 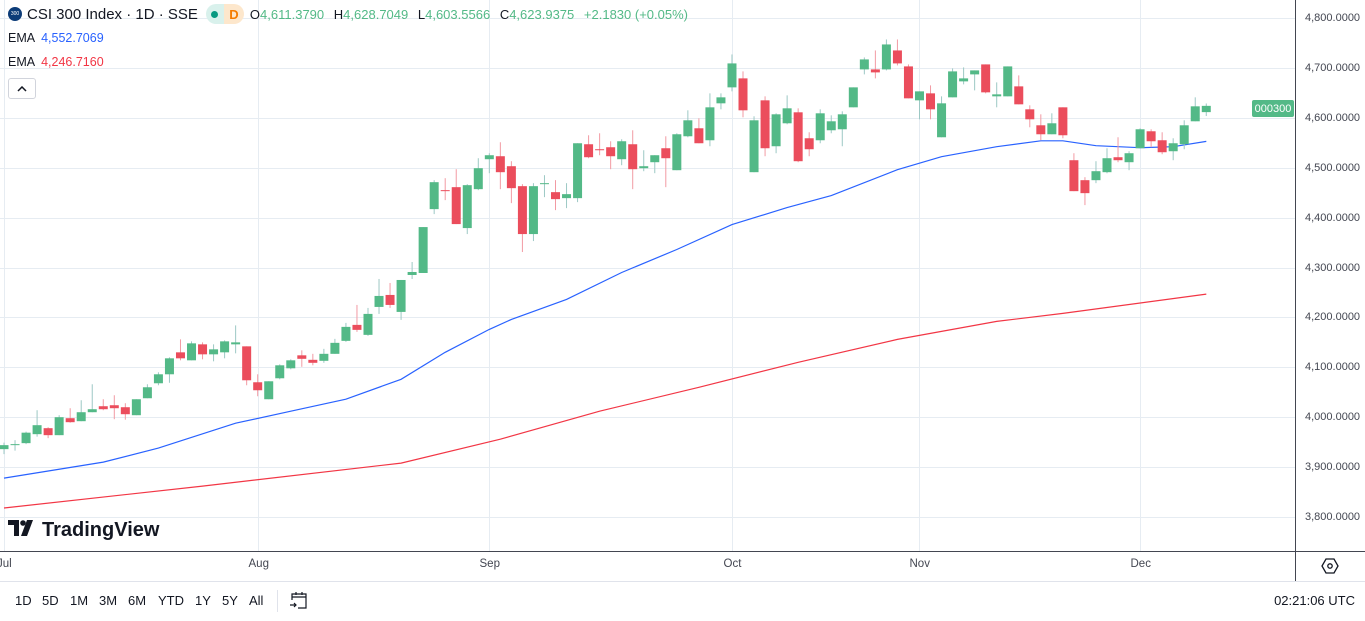 I want to click on market-status-pill: D, so click(x=224, y=14).